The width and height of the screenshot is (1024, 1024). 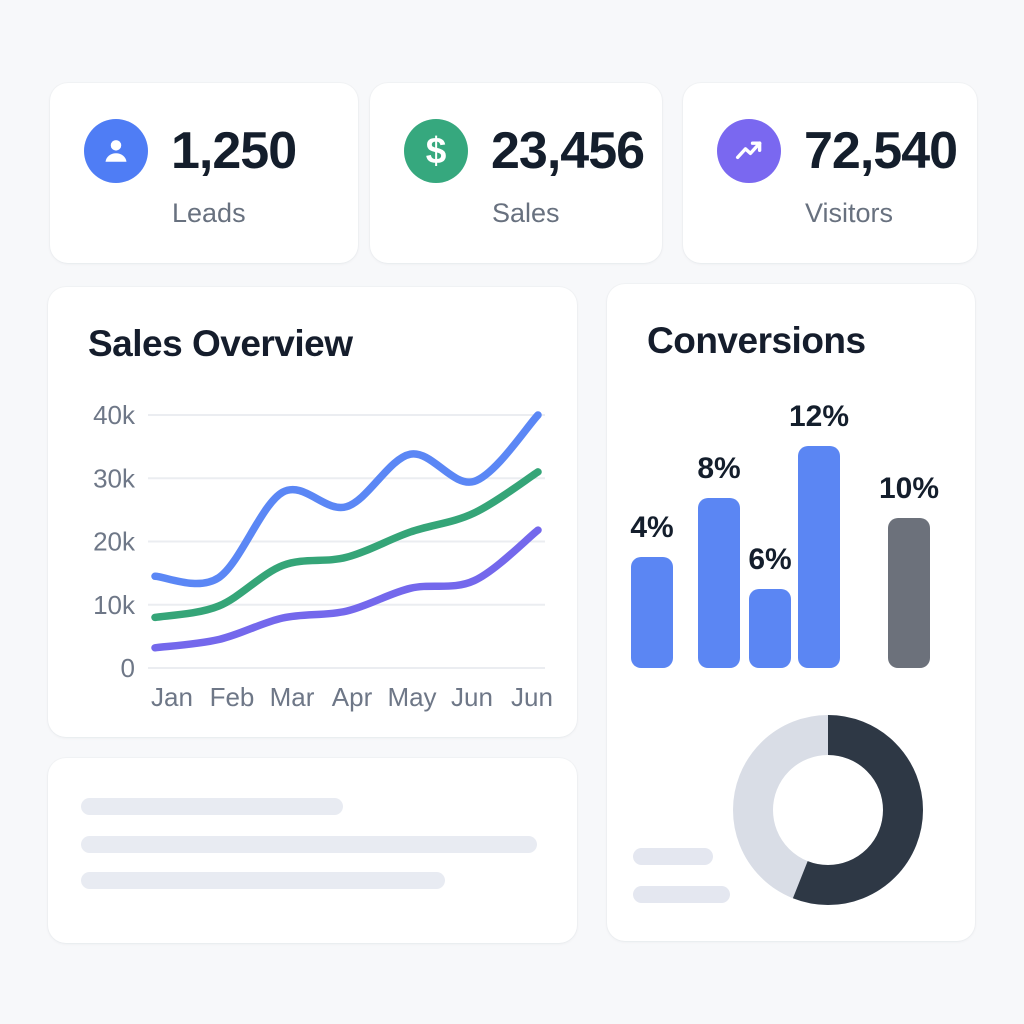 I want to click on bar-12pct, so click(x=819, y=557).